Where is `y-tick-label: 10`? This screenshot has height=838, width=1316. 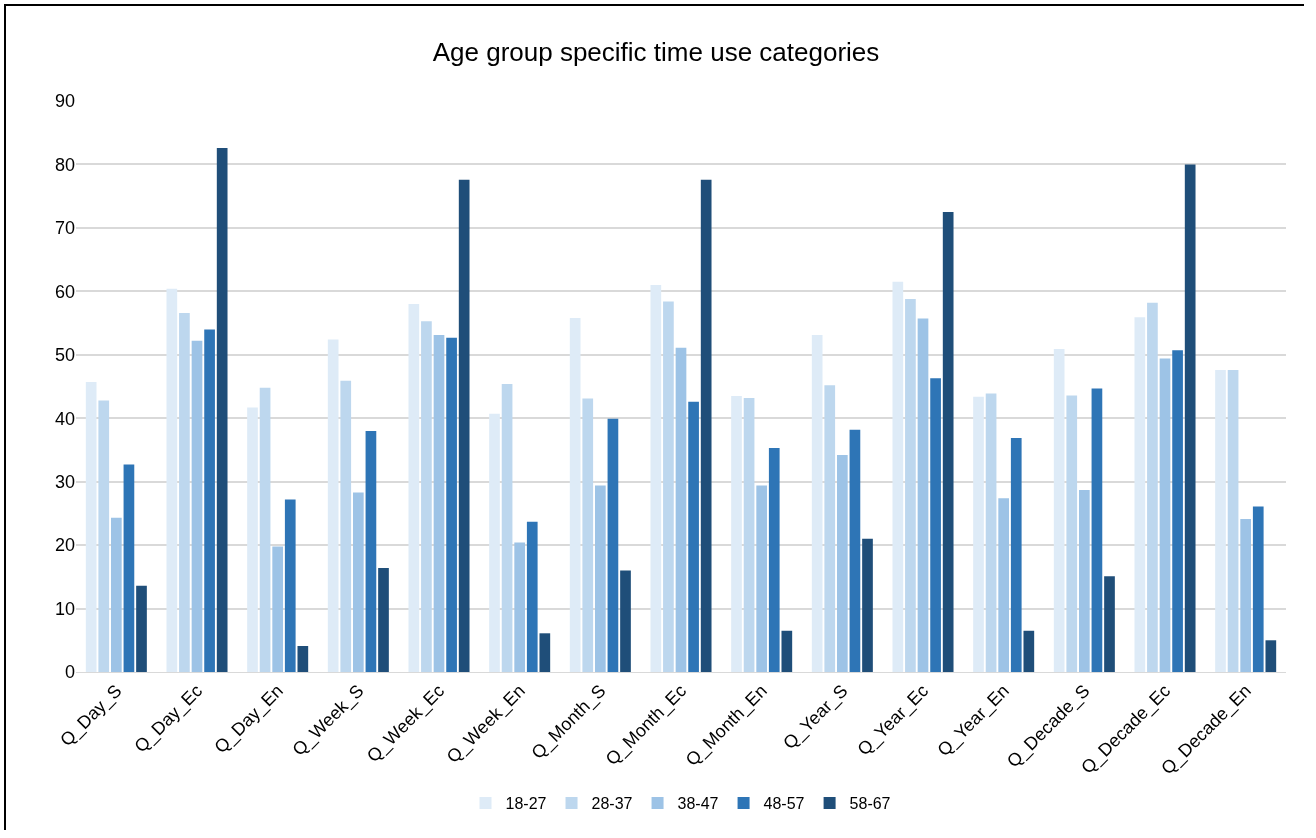 y-tick-label: 10 is located at coordinates (64, 608).